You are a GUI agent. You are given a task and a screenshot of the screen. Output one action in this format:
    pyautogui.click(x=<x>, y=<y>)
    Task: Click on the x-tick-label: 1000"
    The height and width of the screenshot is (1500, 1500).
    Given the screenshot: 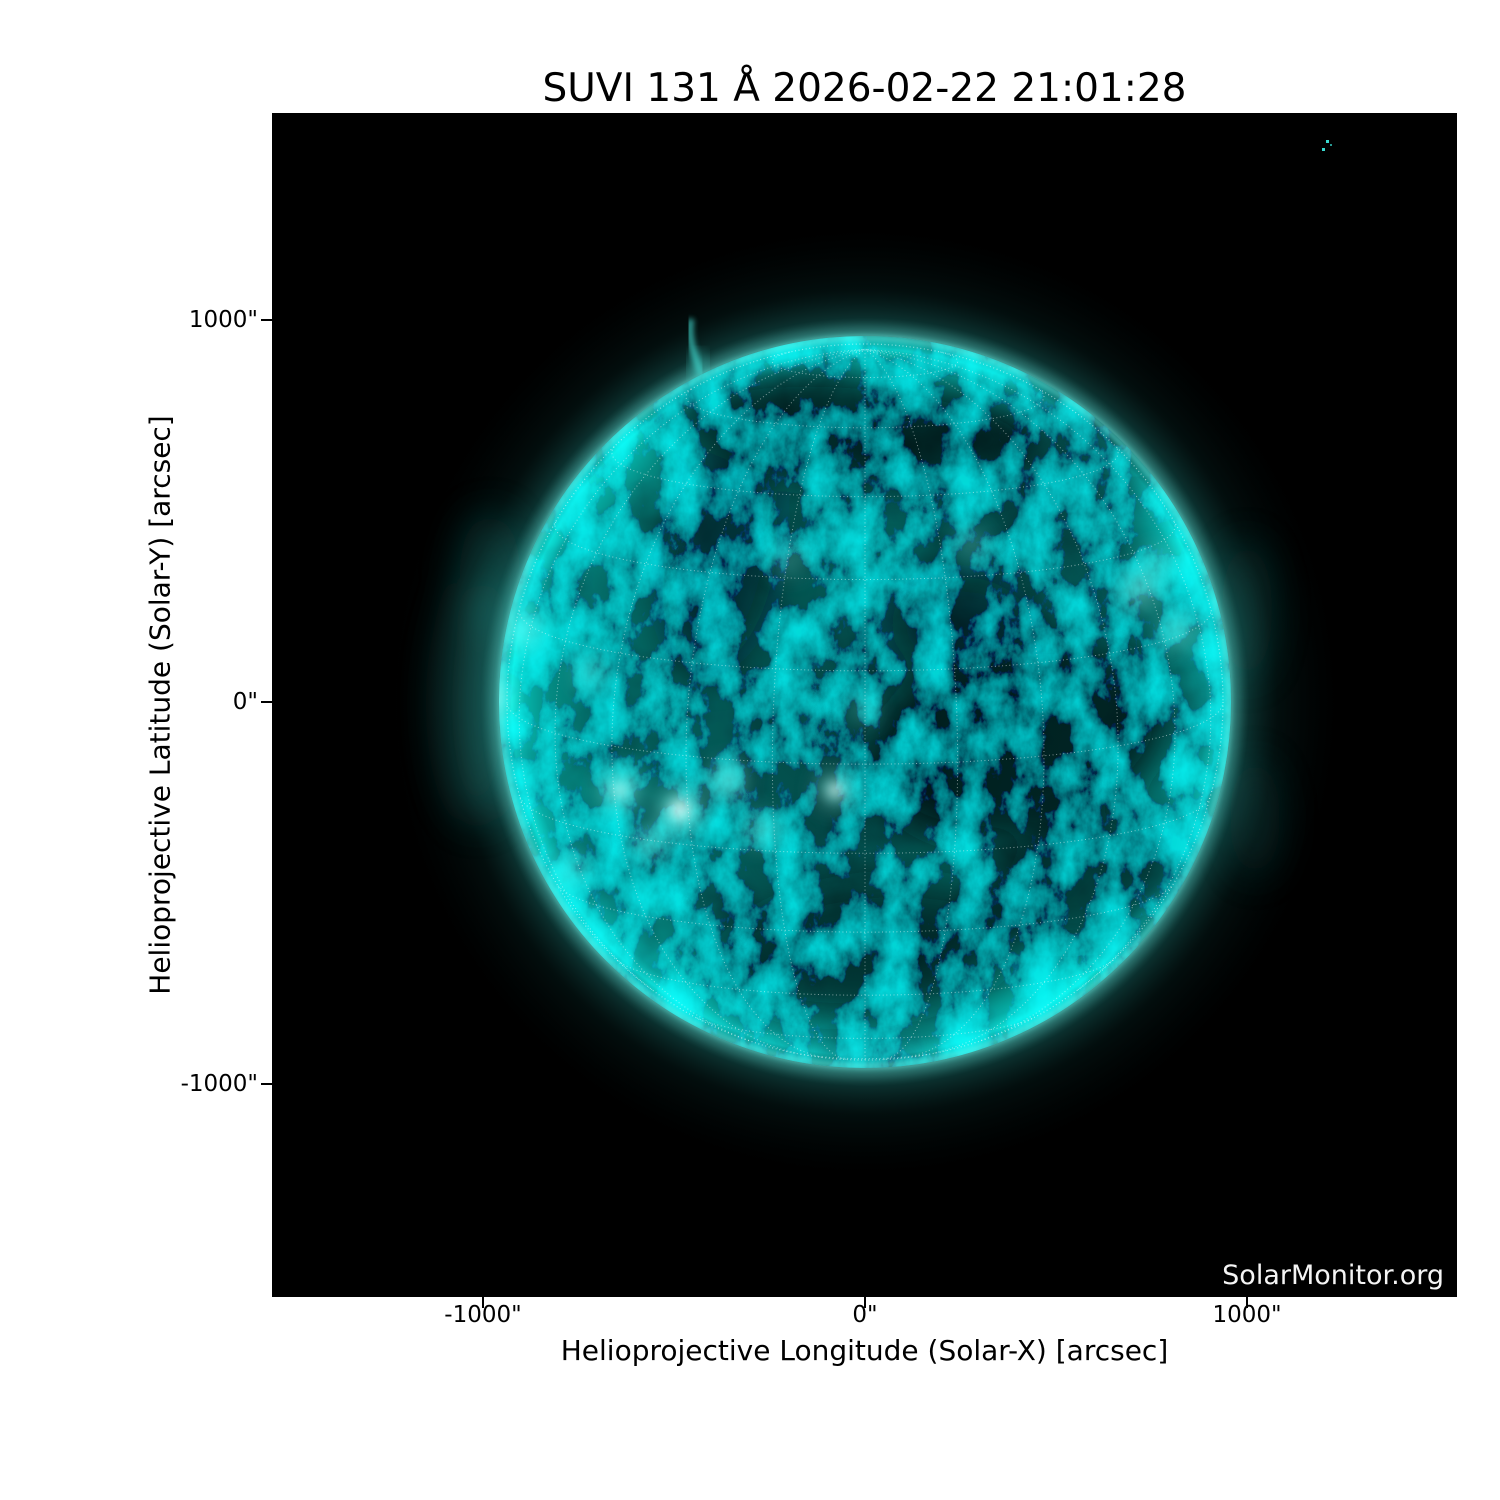 What is the action you would take?
    pyautogui.click(x=1247, y=1315)
    